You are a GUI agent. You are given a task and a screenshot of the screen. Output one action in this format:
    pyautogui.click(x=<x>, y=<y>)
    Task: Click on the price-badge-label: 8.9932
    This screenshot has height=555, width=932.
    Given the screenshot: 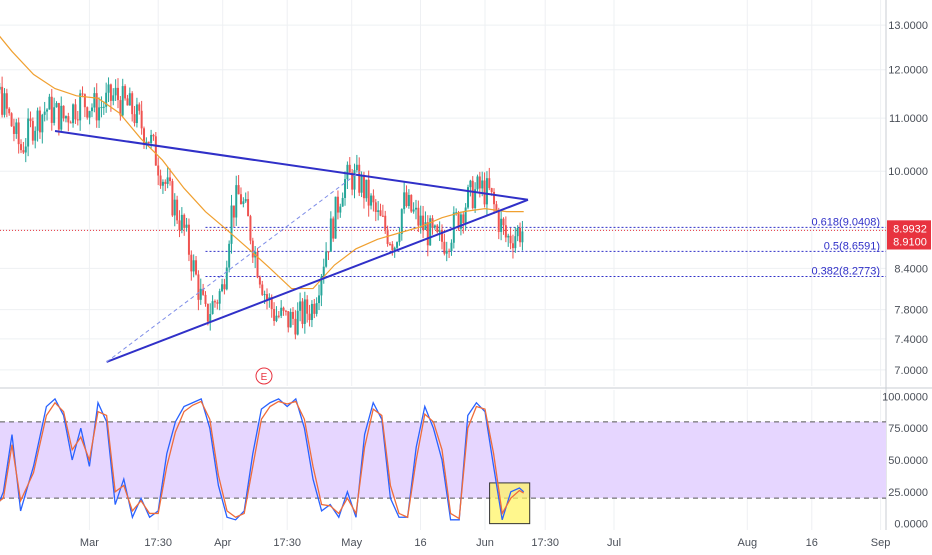 What is the action you would take?
    pyautogui.click(x=910, y=229)
    